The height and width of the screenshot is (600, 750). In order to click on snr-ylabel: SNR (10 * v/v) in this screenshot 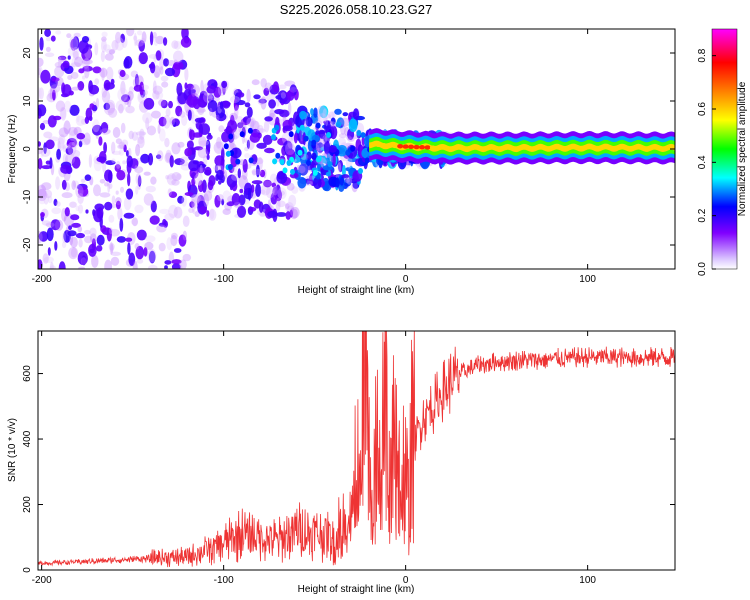, I will do `click(12, 450)`.